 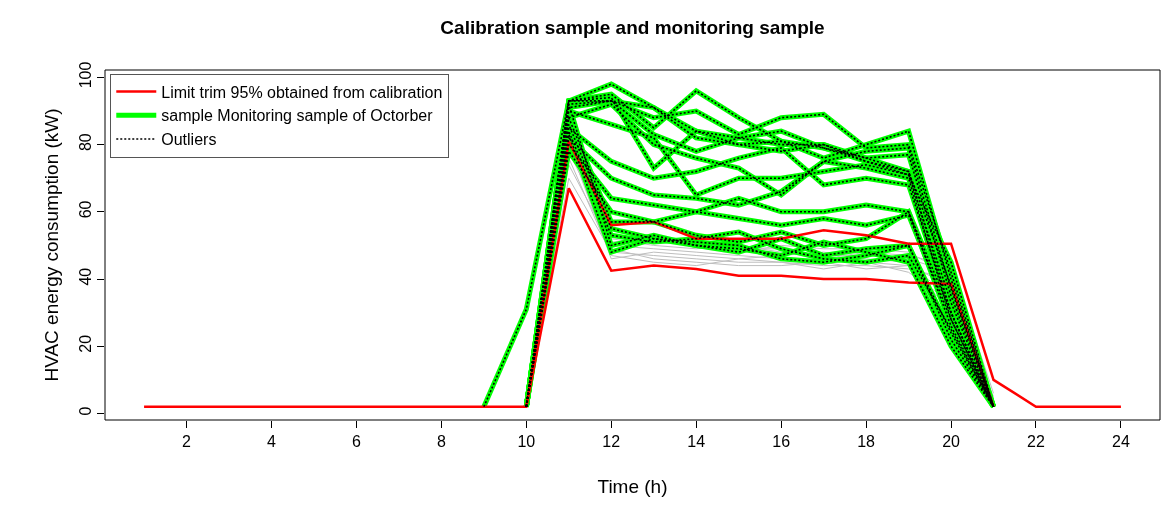 I want to click on y-tick-label: 0, so click(x=85, y=411).